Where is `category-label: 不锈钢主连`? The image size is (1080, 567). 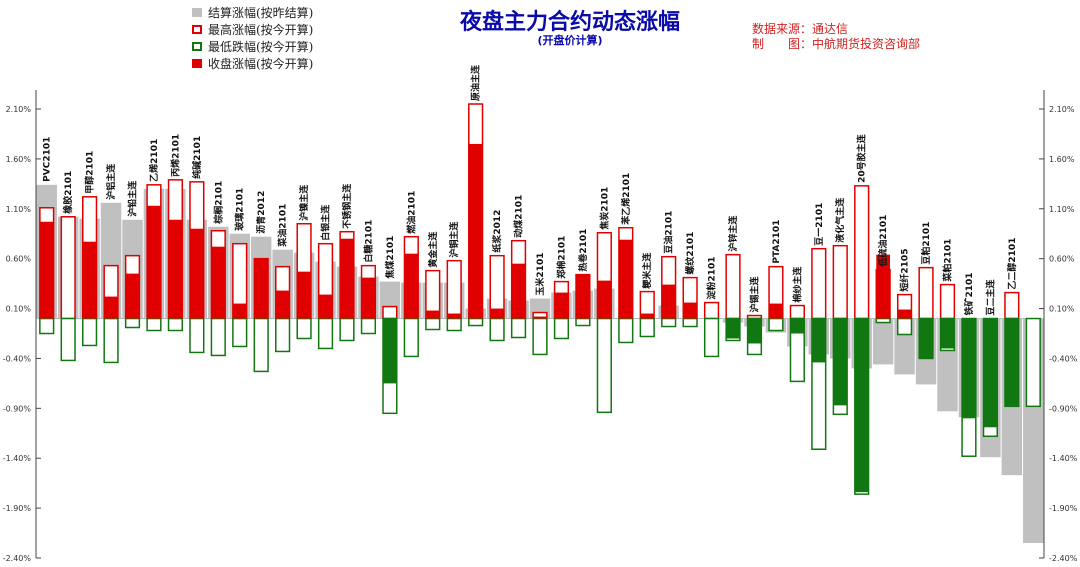
category-label: 不锈钢主连 is located at coordinates (347, 206).